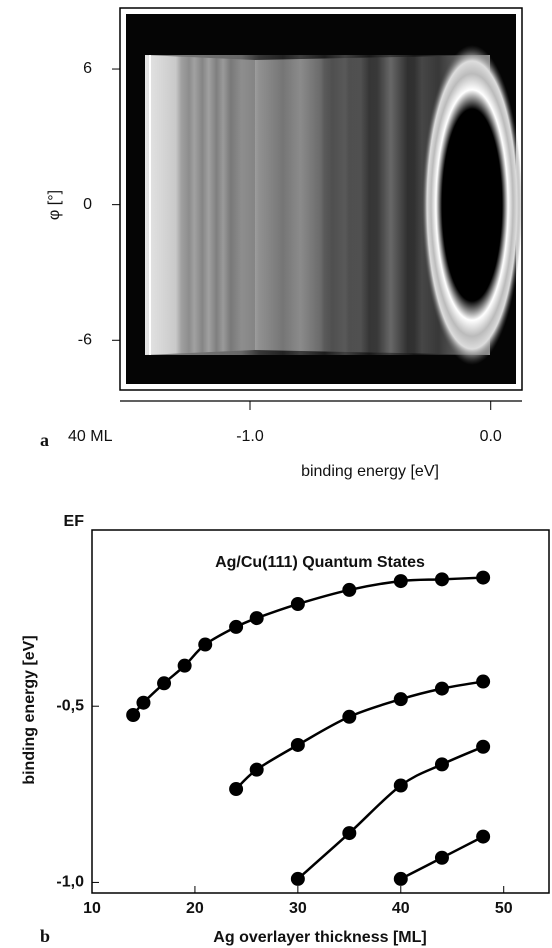  Describe the element at coordinates (504, 908) in the screenshot. I see `x-tick-label: 50` at that location.